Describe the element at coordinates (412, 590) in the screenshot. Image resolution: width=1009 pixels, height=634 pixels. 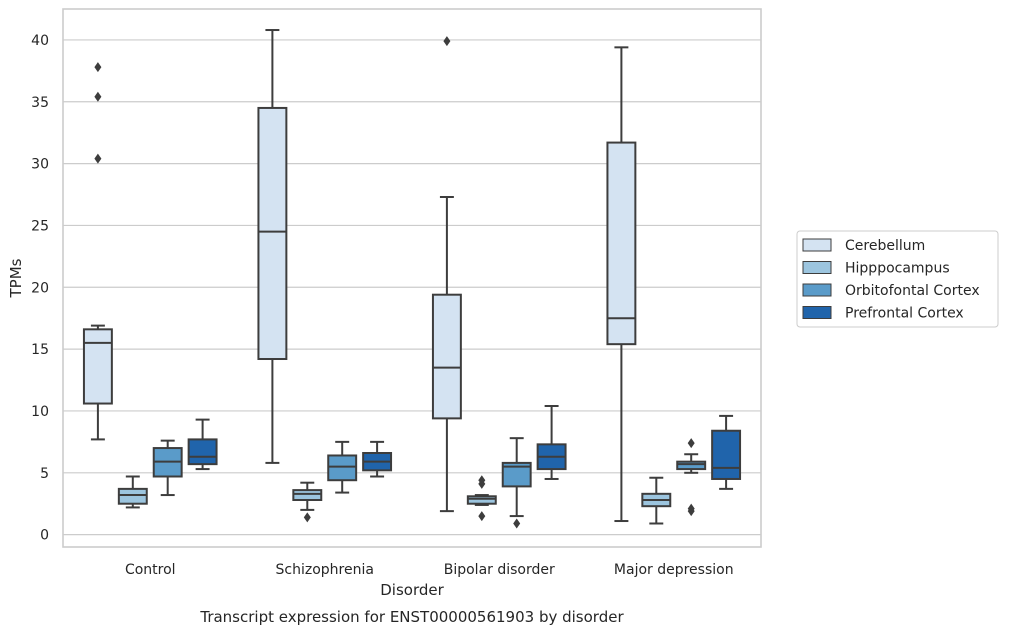
I see `x-axis-label: Disorder` at that location.